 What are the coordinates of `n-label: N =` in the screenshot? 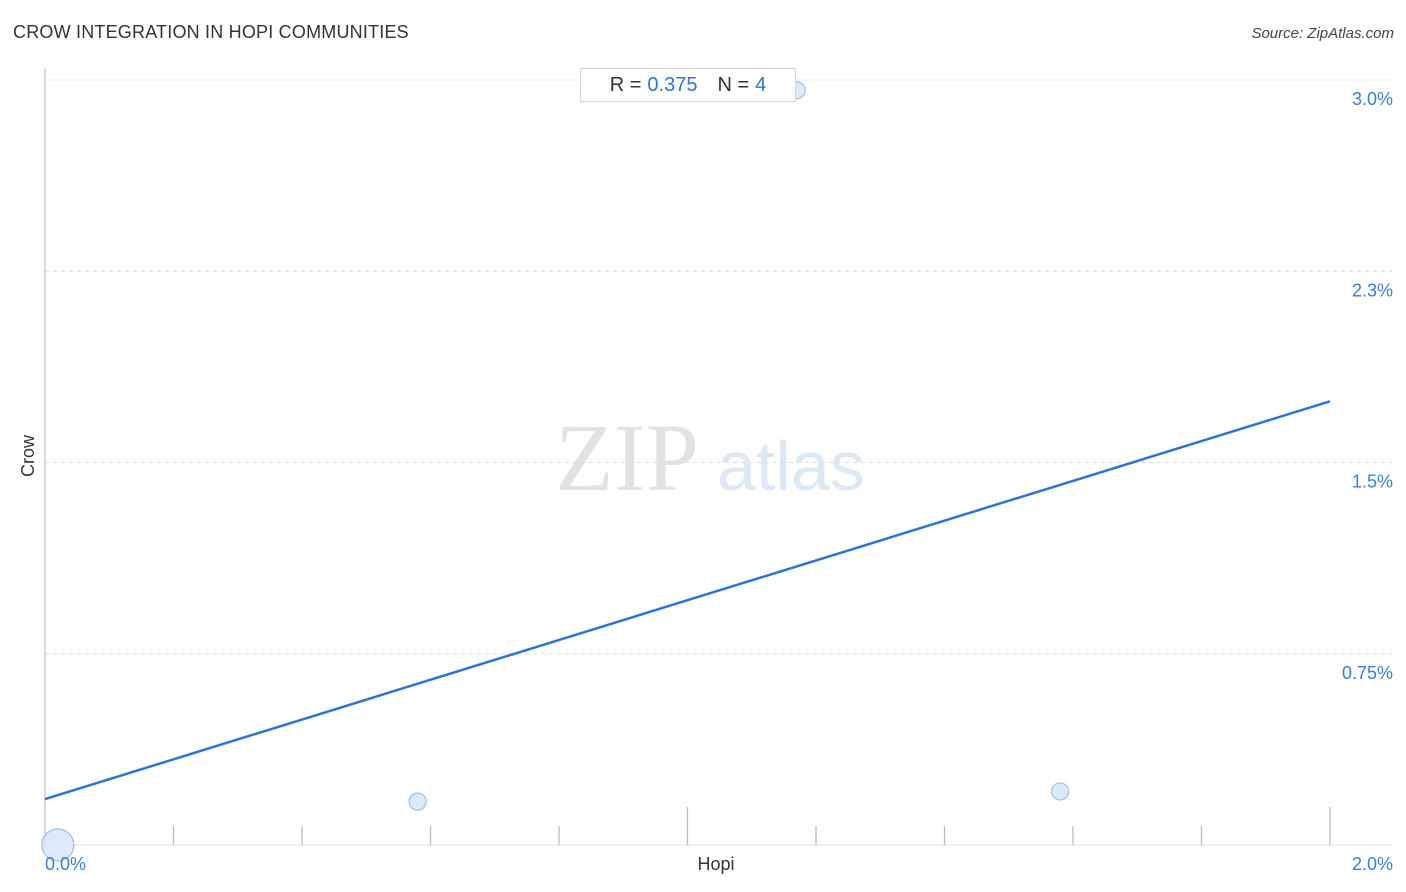 It's located at (733, 84).